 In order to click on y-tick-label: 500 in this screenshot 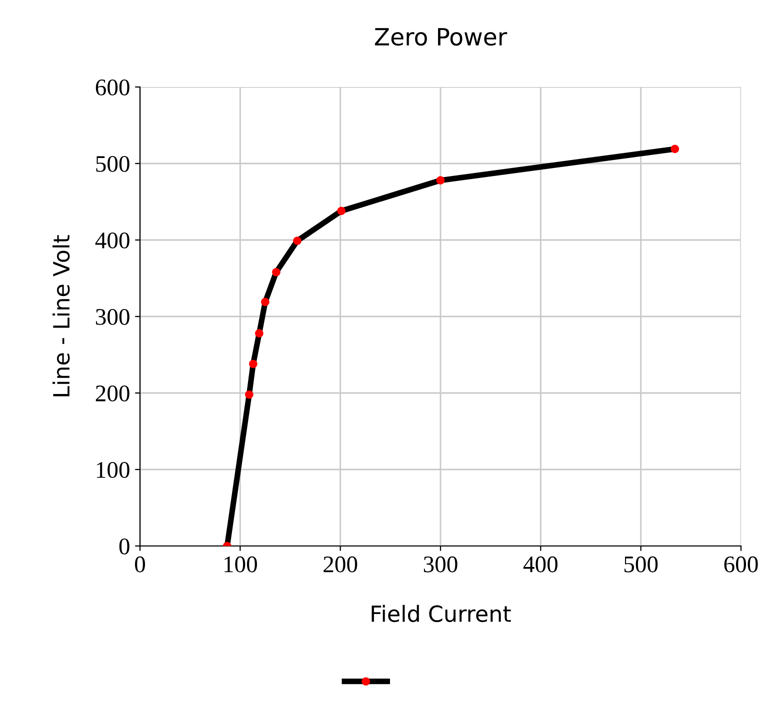, I will do `click(113, 164)`.